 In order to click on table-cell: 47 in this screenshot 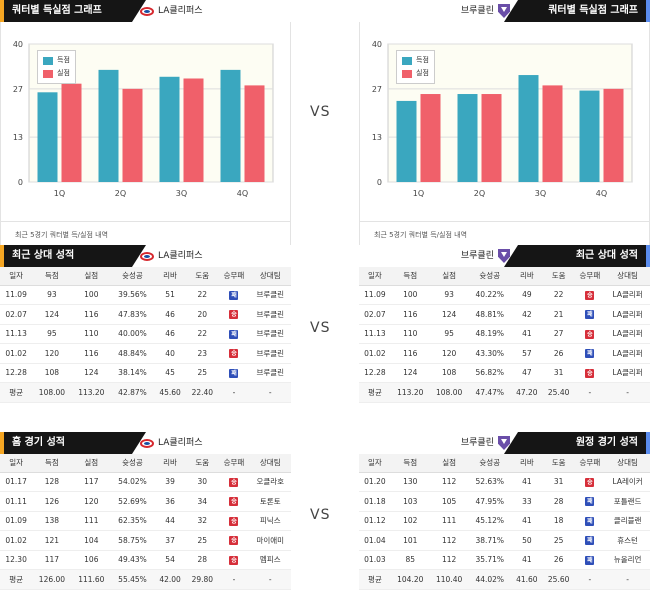, I will do `click(526, 373)`.